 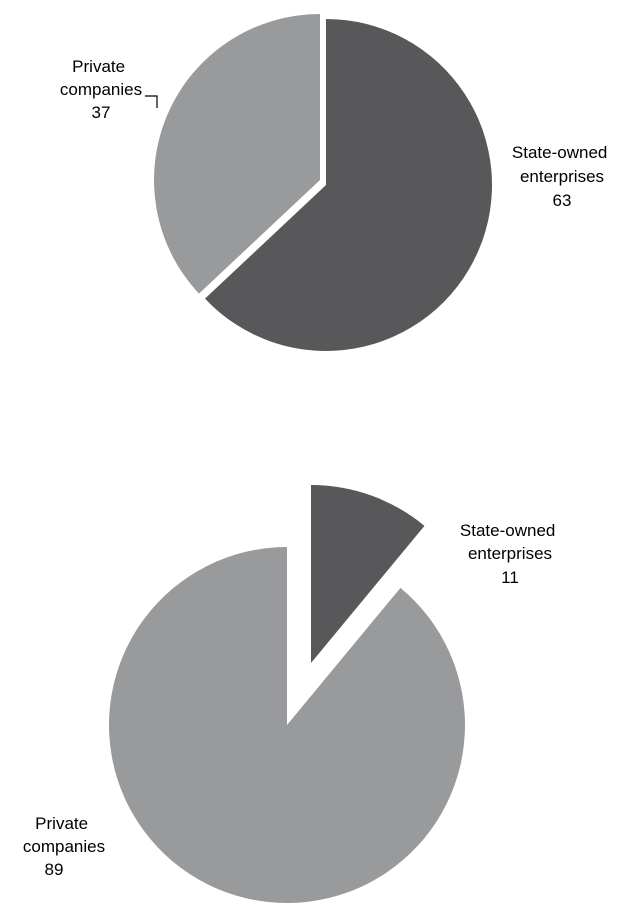 I want to click on pie-2-value-private: 89, so click(x=54, y=869).